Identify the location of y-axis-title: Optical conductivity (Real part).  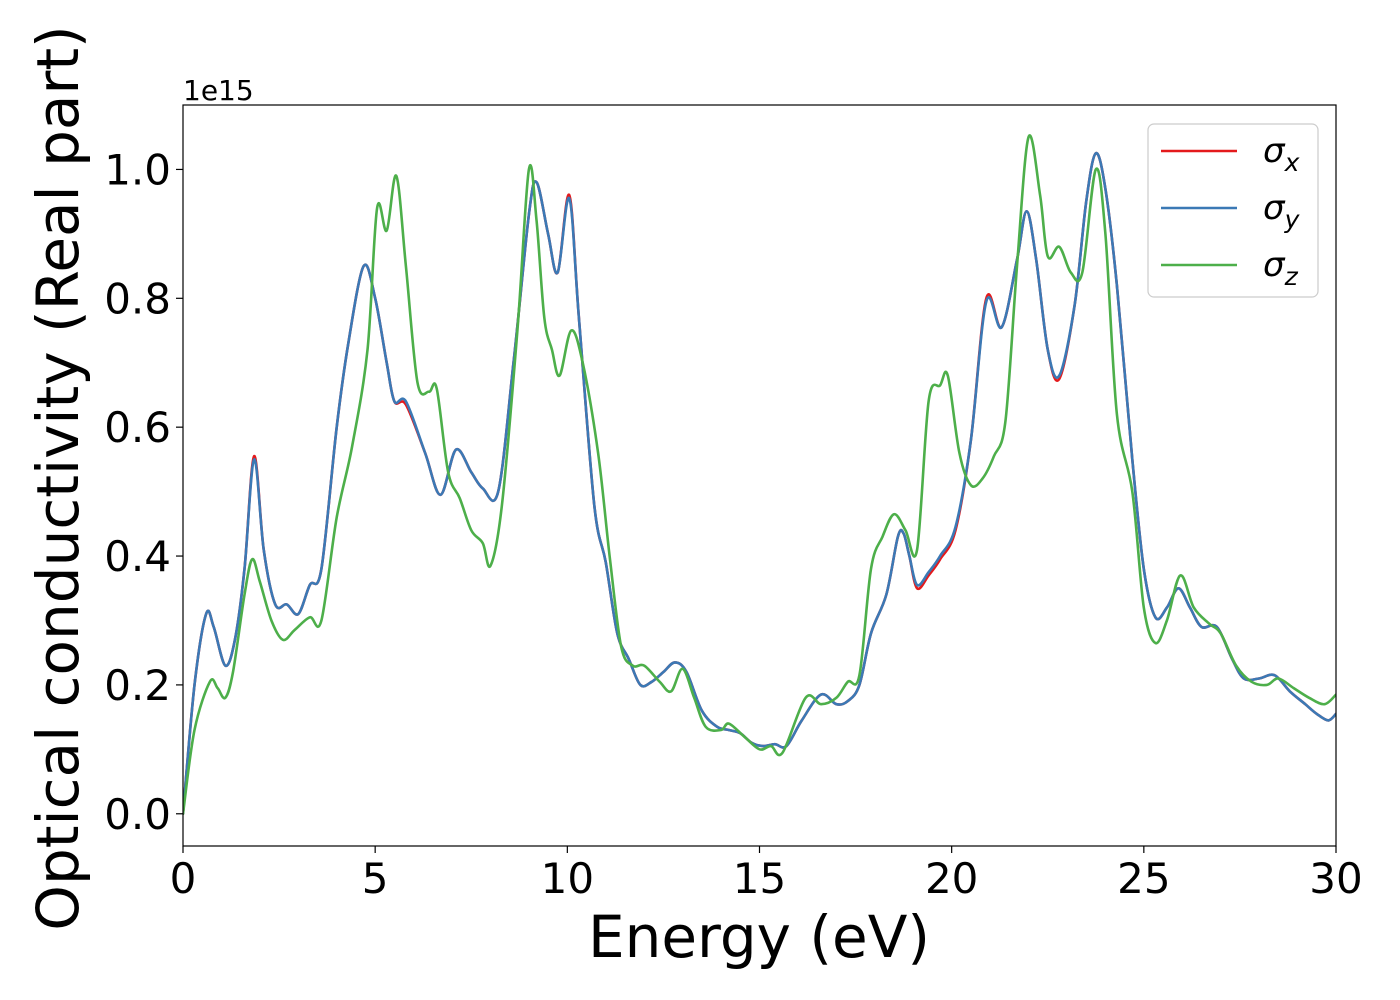
(58, 477).